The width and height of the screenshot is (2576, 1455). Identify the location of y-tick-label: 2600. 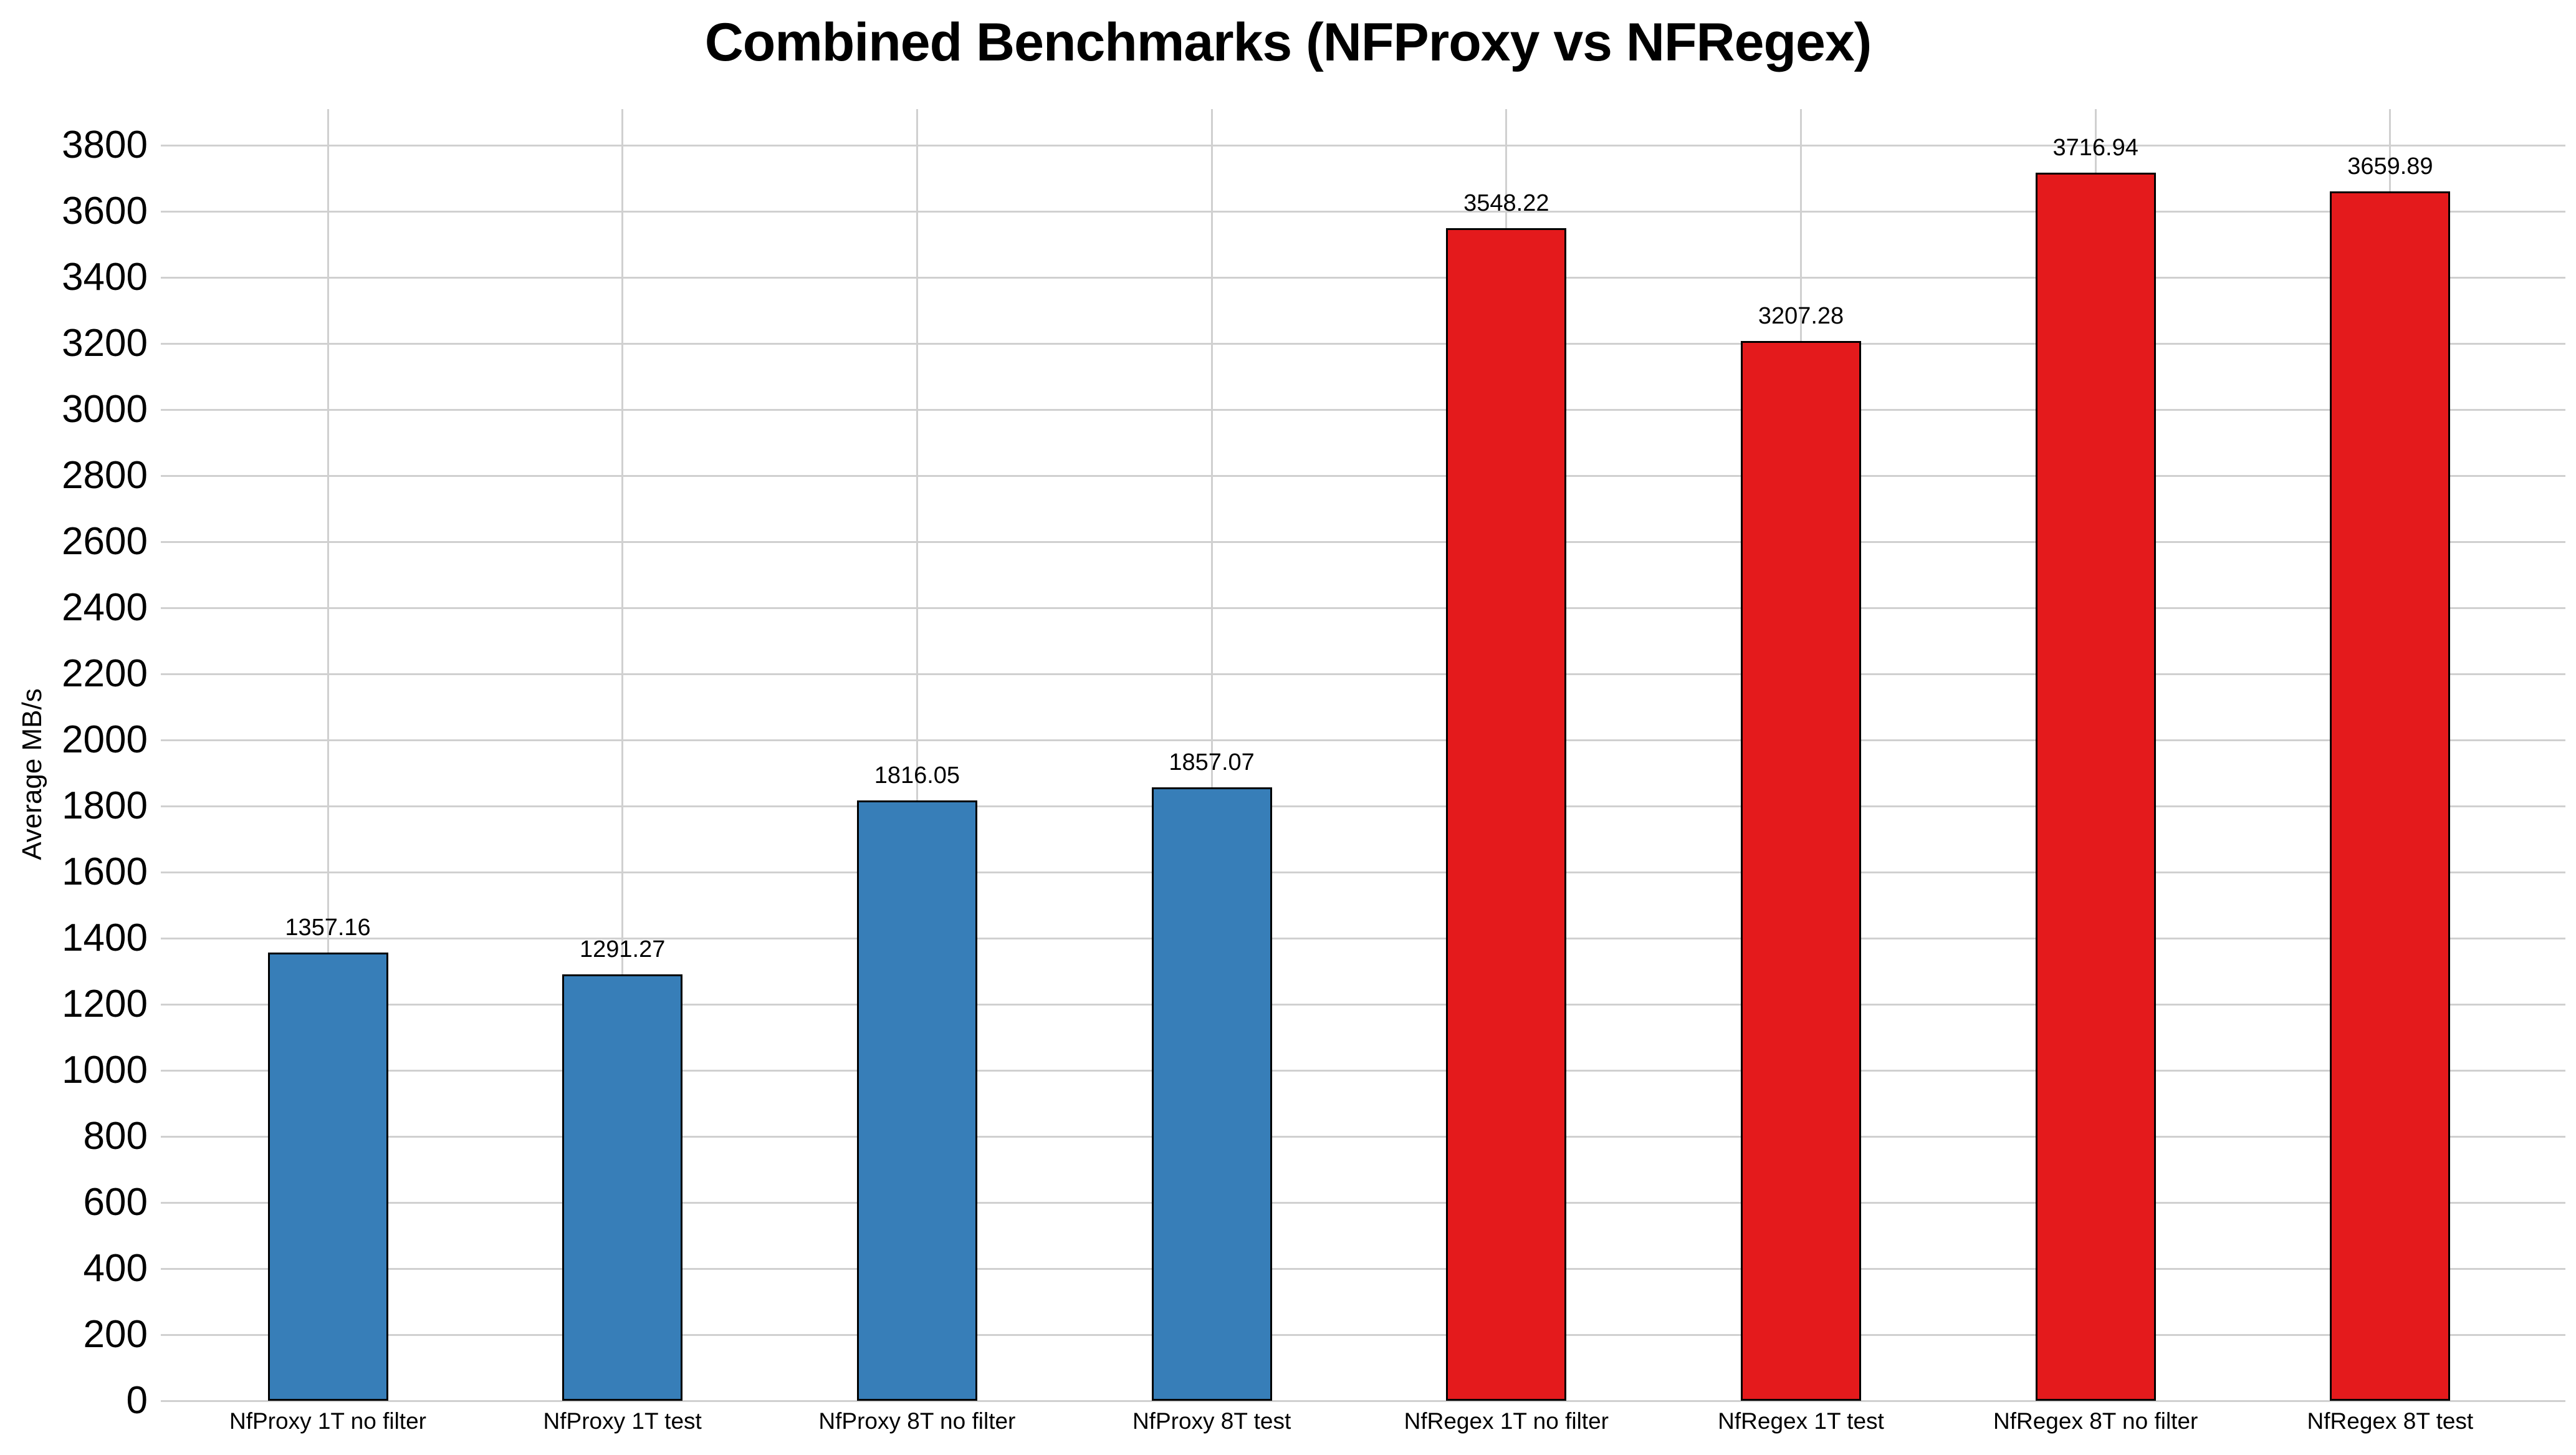
(105, 541).